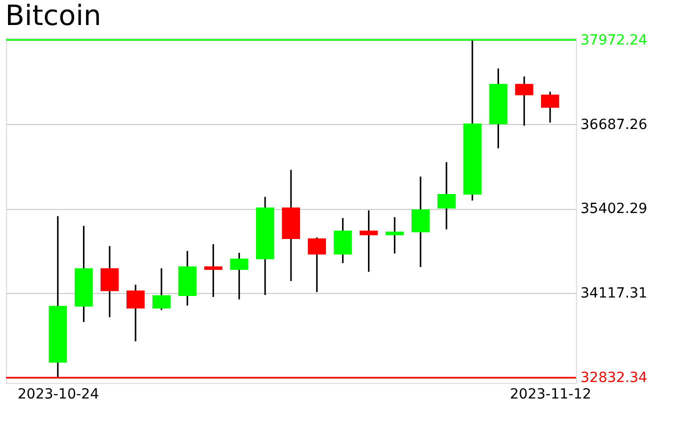 Image resolution: width=676 pixels, height=431 pixels. I want to click on y-tick-label: 35402.29, so click(614, 209).